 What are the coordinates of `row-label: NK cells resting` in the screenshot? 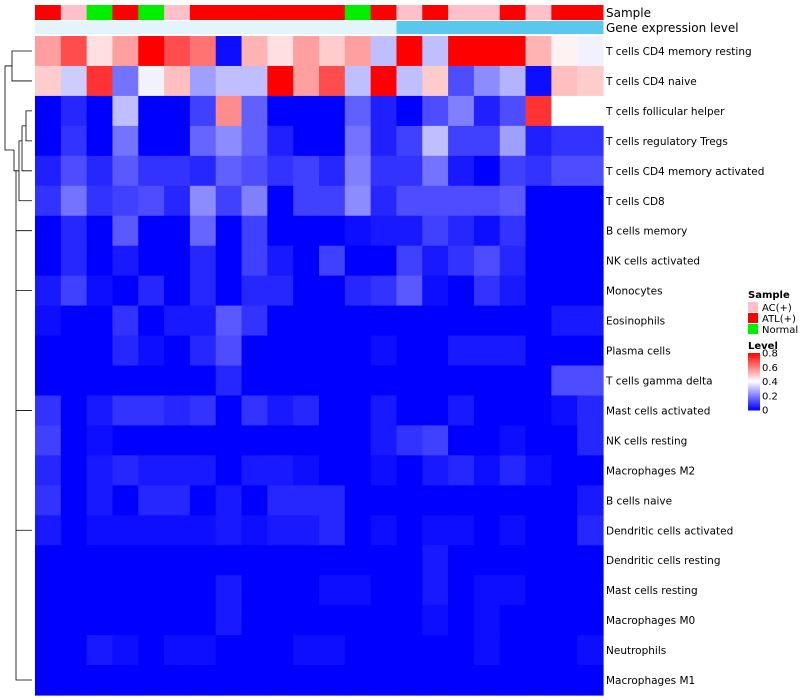 It's located at (646, 441).